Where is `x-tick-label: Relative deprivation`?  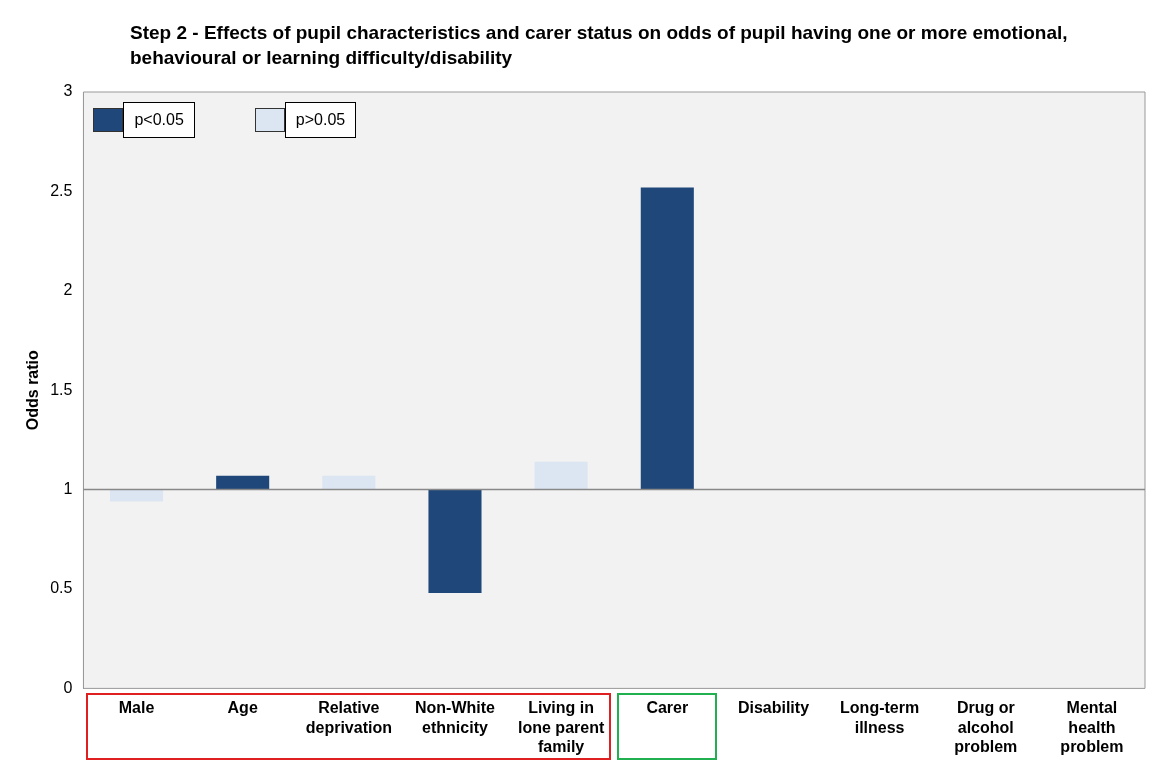 x-tick-label: Relative deprivation is located at coordinates (348, 717).